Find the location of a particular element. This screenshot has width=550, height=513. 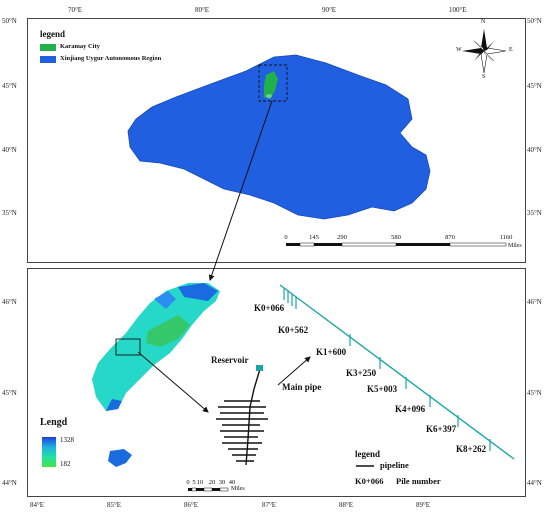

elev-legend-title: Lengd is located at coordinates (54, 422).